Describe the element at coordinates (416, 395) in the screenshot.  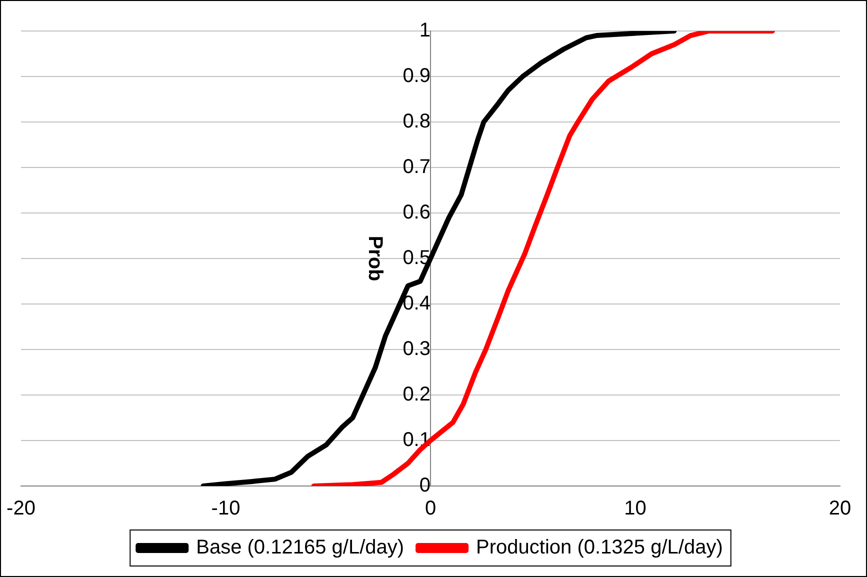
I see `y-tick-label: 0.2` at that location.